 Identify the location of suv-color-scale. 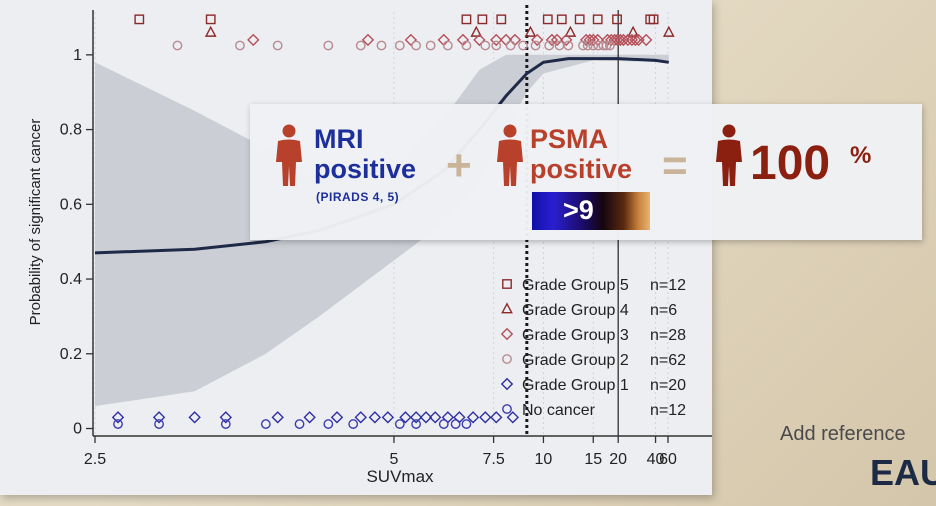
(591, 211).